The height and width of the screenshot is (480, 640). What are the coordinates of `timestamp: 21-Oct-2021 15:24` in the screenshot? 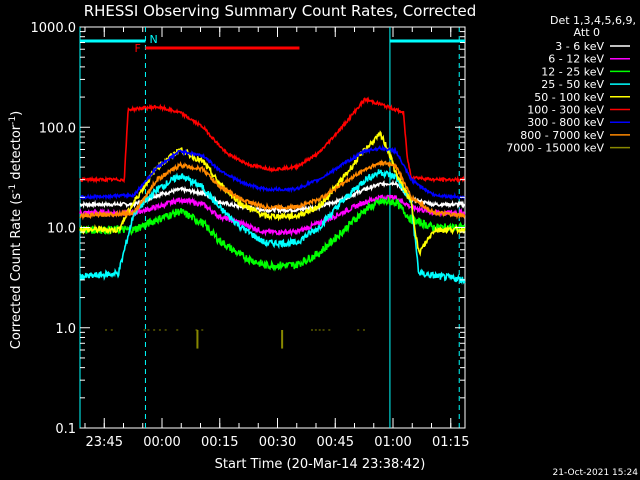 It's located at (596, 473).